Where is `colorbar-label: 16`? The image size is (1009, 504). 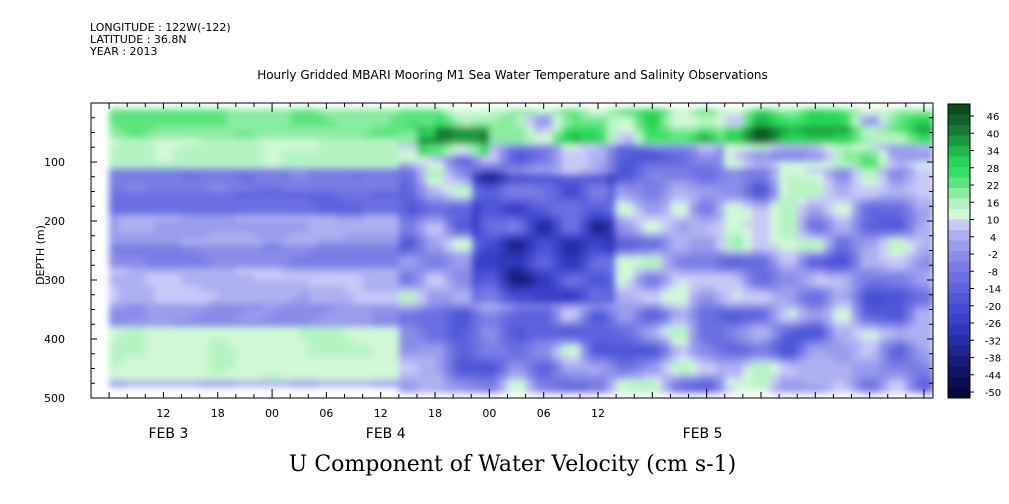
colorbar-label: 16 is located at coordinates (993, 203).